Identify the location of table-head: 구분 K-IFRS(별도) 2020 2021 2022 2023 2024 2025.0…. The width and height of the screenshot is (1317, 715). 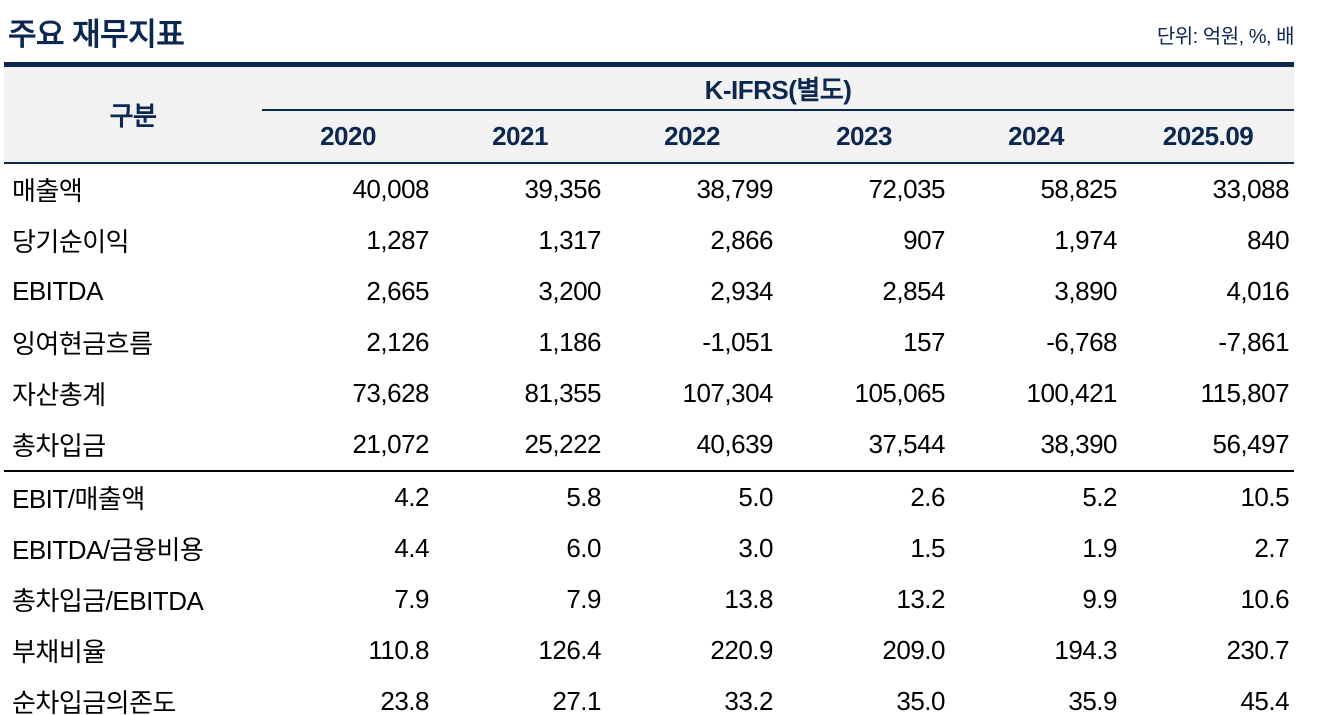
(649, 114).